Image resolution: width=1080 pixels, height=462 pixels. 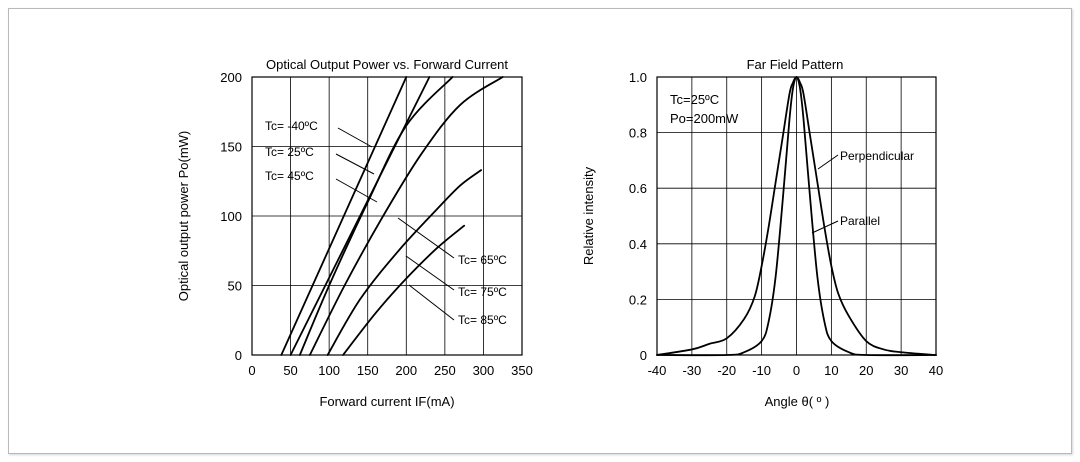 I want to click on x-tick-label: 10, so click(x=831, y=370).